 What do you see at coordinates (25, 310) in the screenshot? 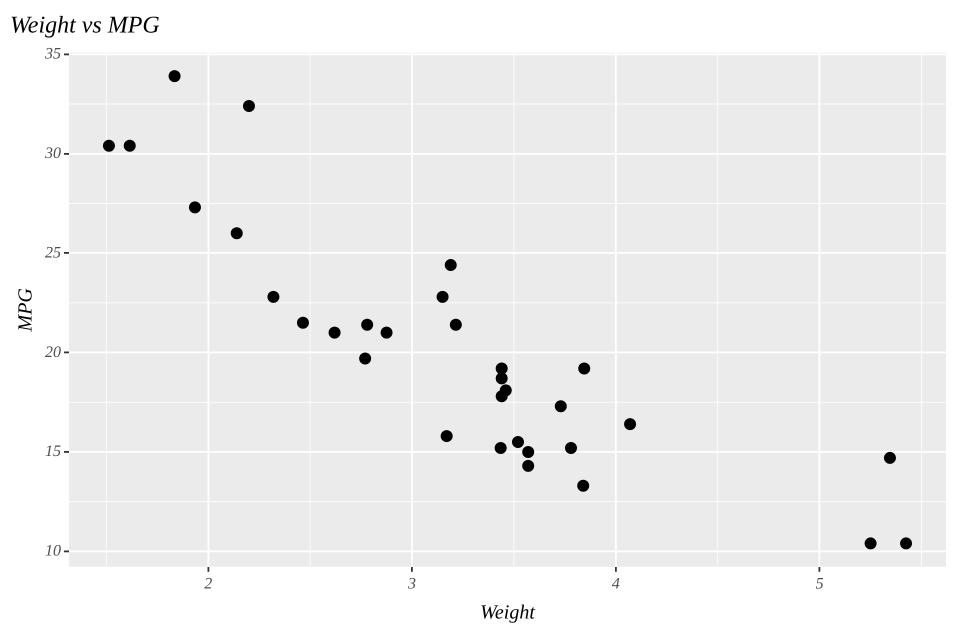
I see `y-axis-title: MPG` at bounding box center [25, 310].